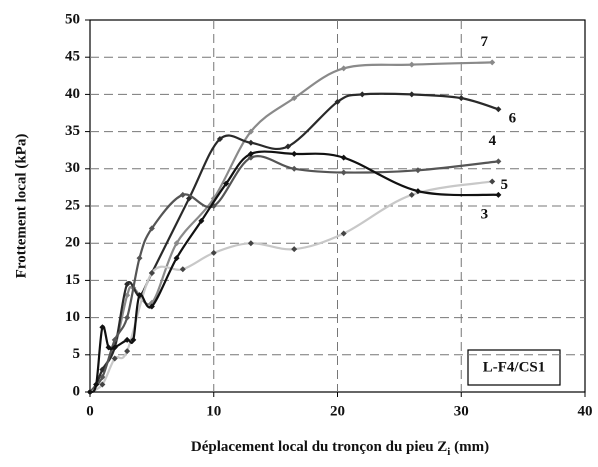  What do you see at coordinates (72, 280) in the screenshot?
I see `y-tick-label: 15` at bounding box center [72, 280].